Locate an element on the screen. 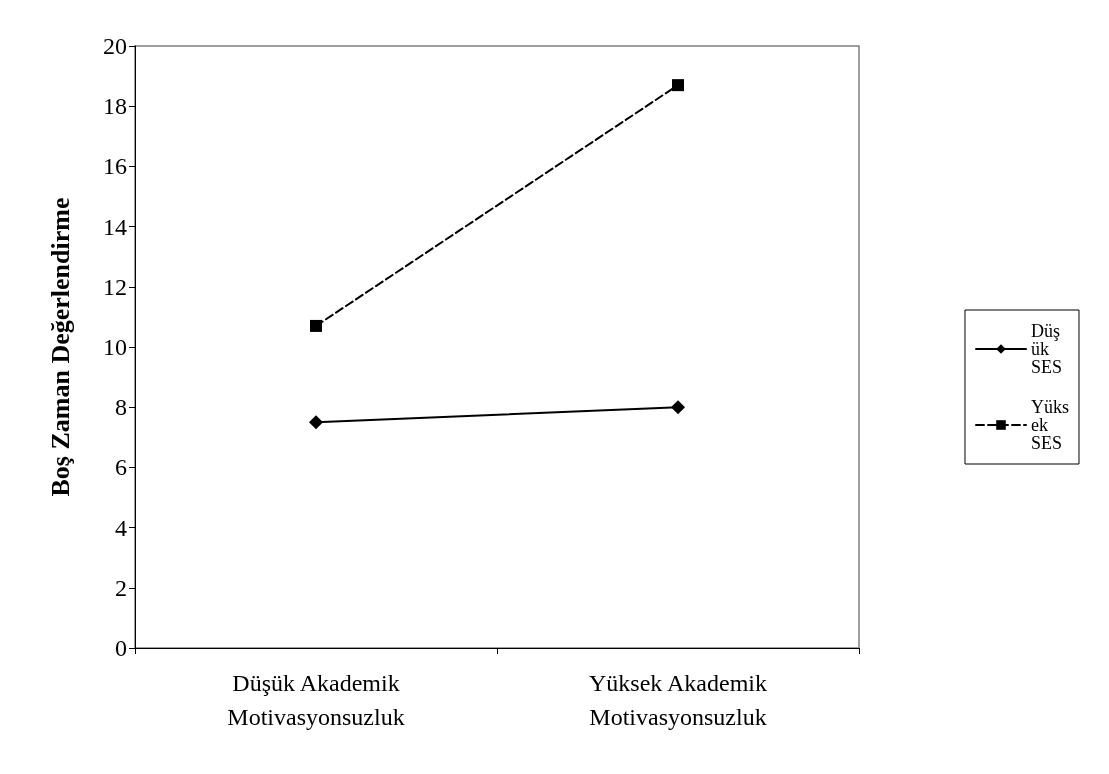  y-tick-label: 10 is located at coordinates (115, 347).